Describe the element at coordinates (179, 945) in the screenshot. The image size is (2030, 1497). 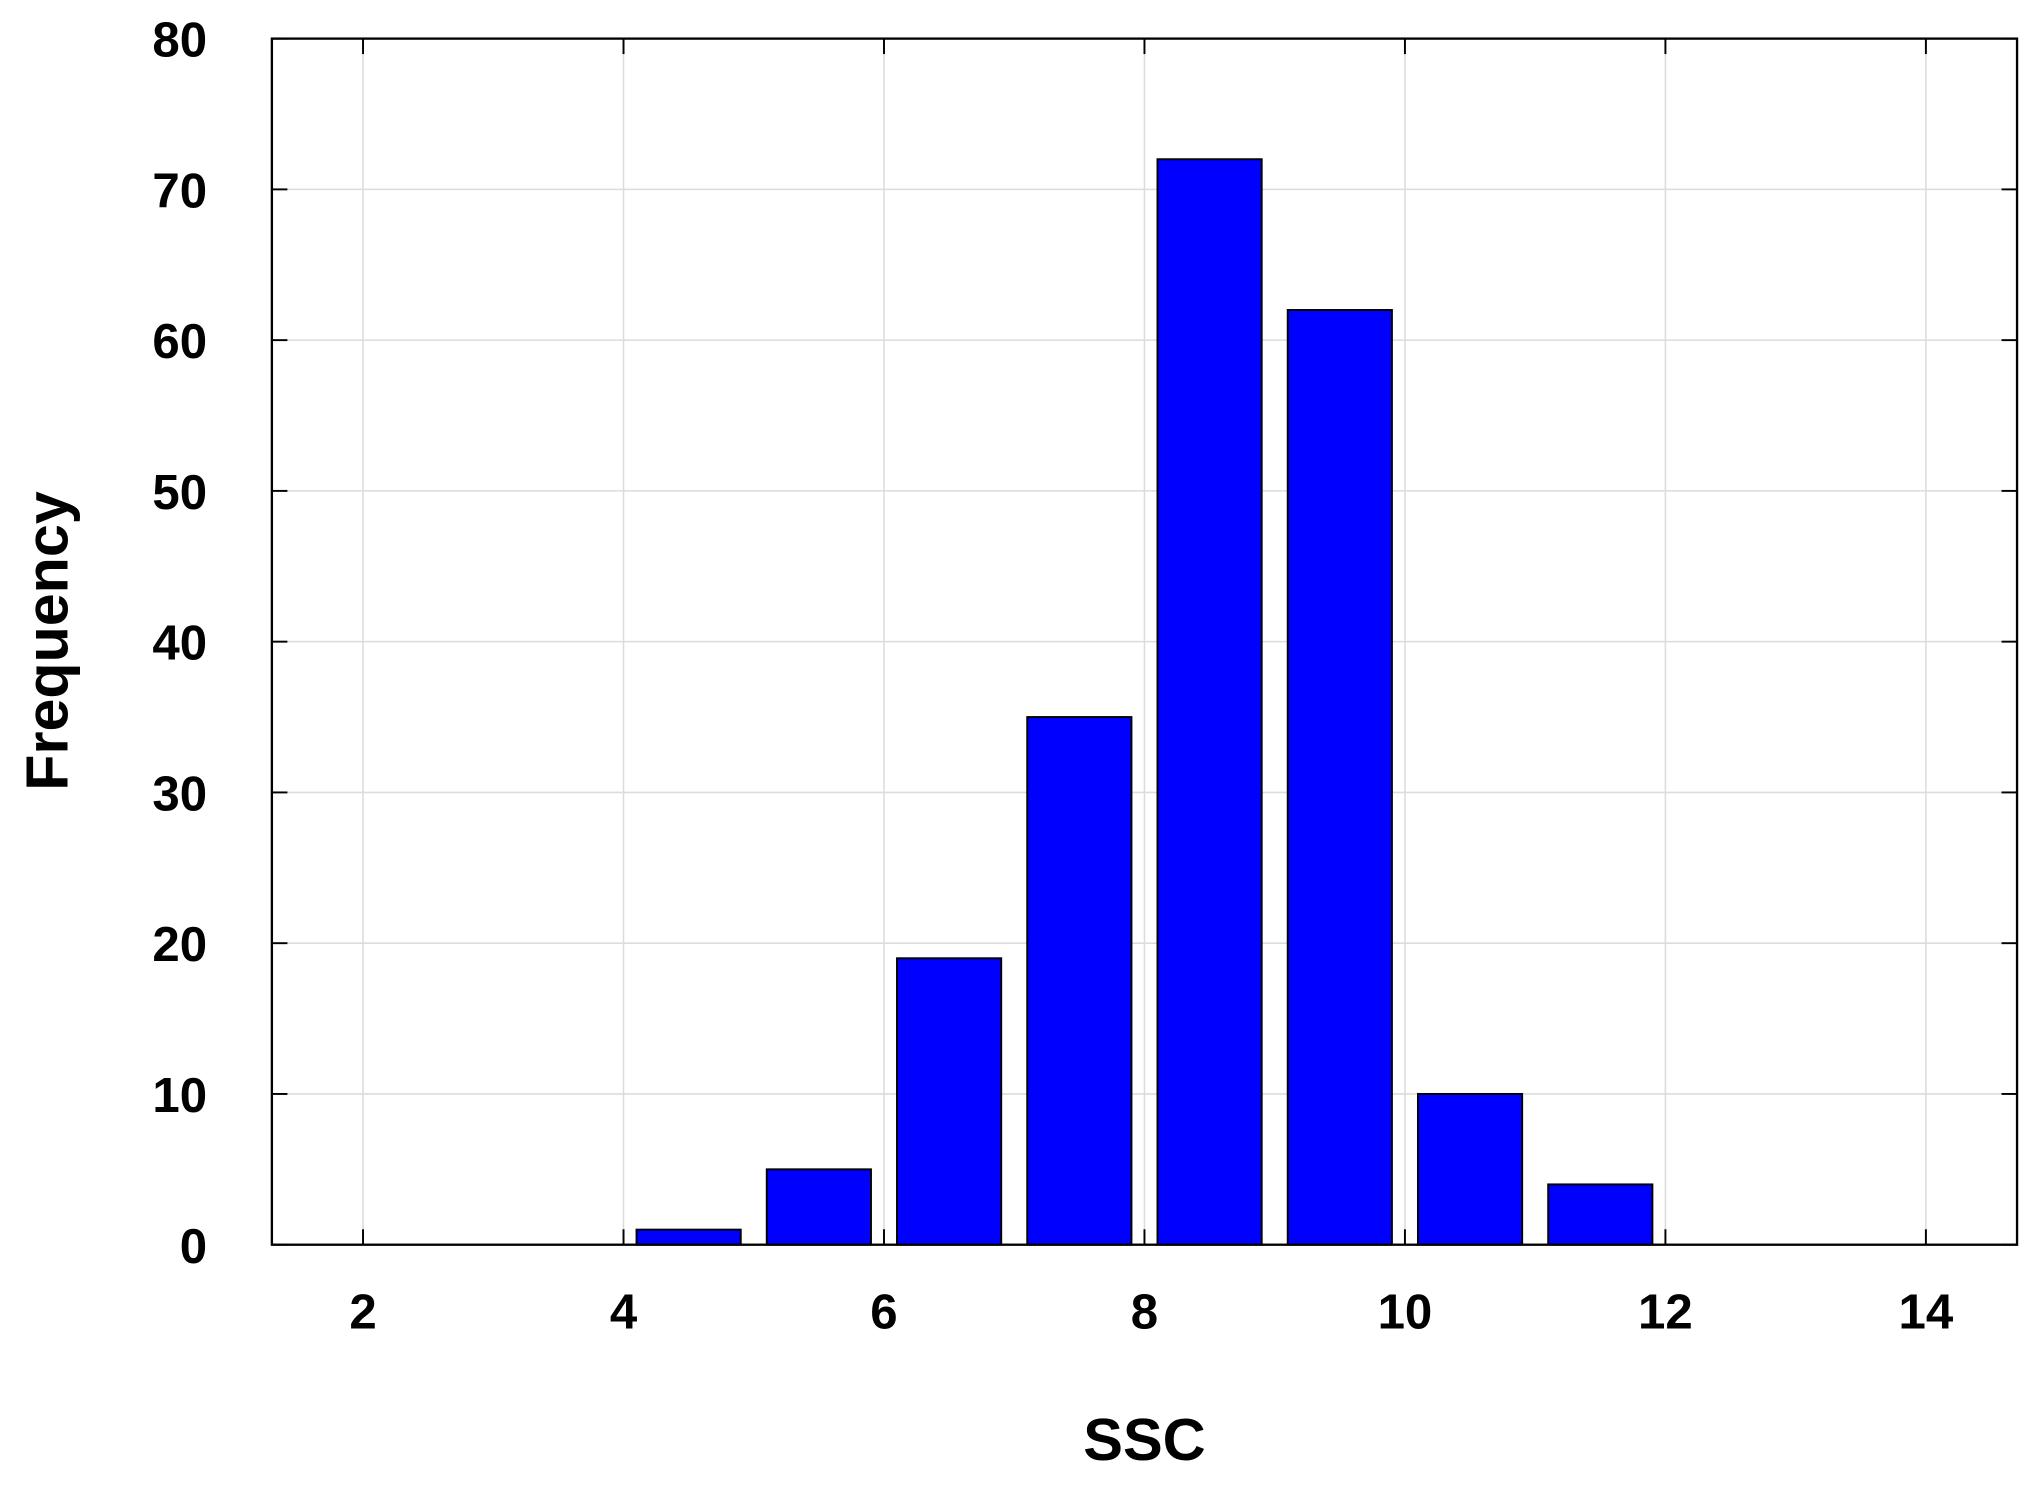
I see `y-tick-label: 20` at that location.